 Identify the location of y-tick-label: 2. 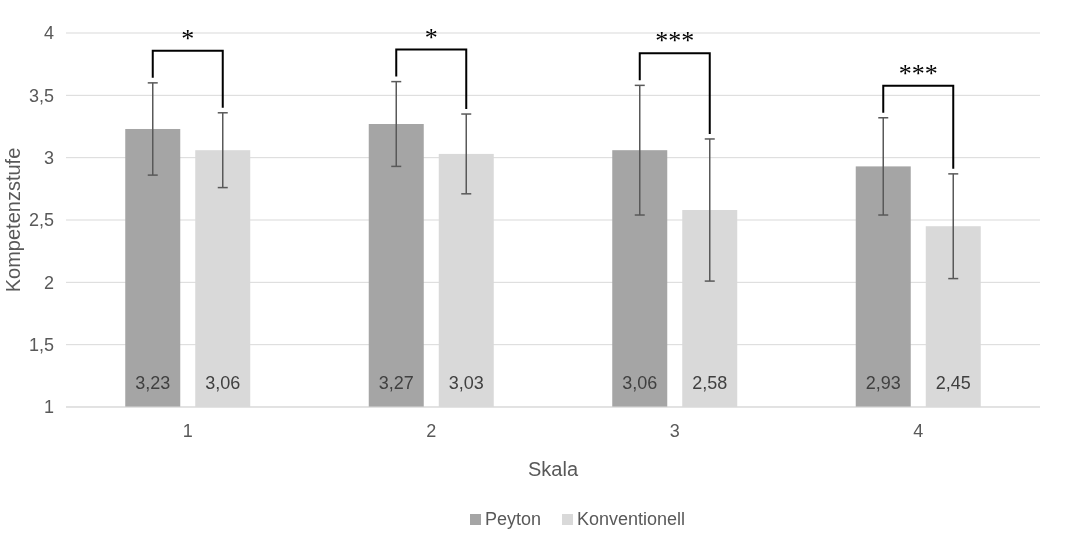
(48, 282).